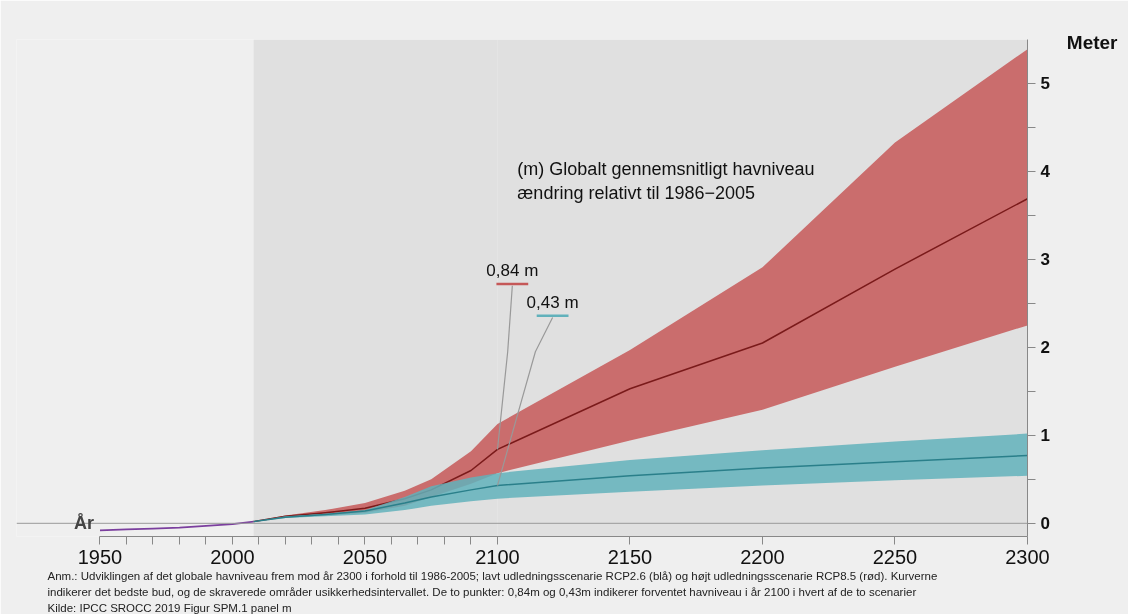  I want to click on x-tick-label: 2200, so click(762, 556).